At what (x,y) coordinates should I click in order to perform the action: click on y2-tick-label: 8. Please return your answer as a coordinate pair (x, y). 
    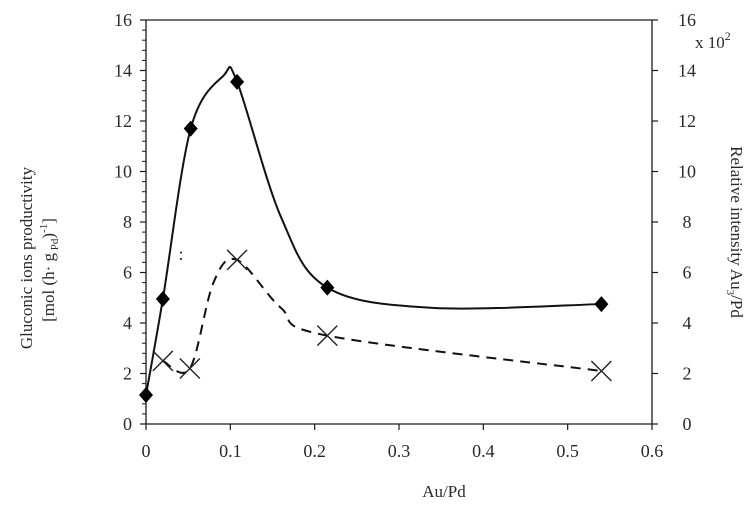
    Looking at the image, I should click on (687, 222).